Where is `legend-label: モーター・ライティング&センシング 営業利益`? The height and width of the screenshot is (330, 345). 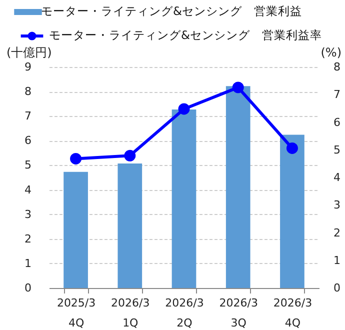 legend-label: モーター・ライティング&センシング 営業利益 is located at coordinates (171, 11).